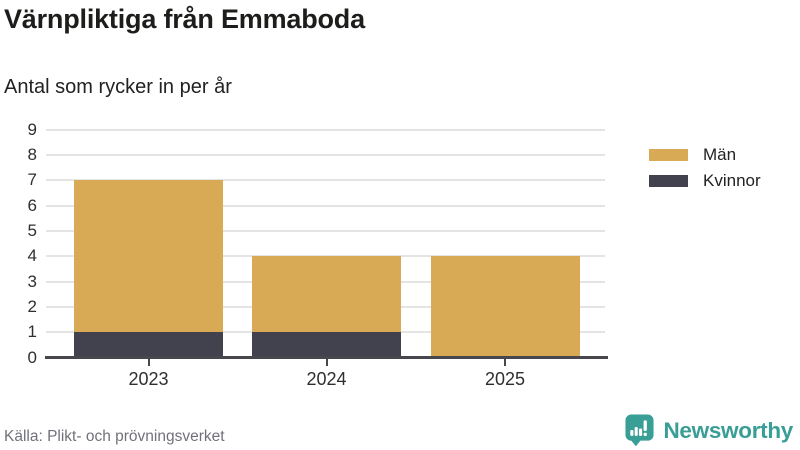  What do you see at coordinates (118, 87) in the screenshot?
I see `chart-subtitle: Antal som rycker in per år` at bounding box center [118, 87].